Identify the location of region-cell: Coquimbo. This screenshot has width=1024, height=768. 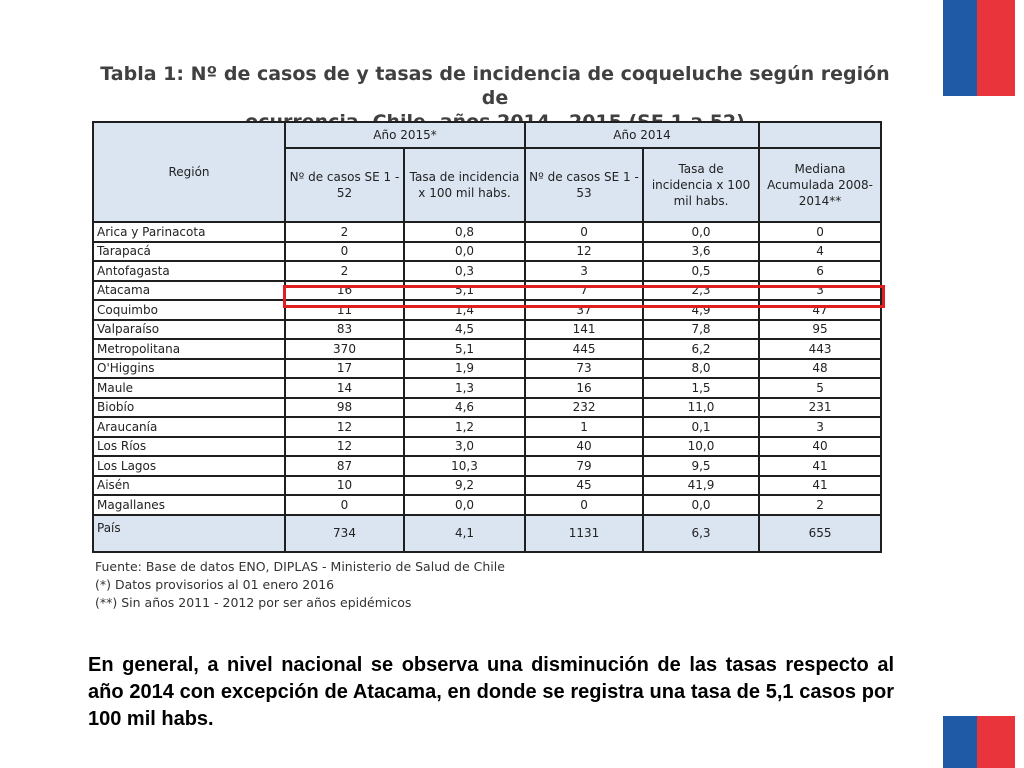
(189, 310).